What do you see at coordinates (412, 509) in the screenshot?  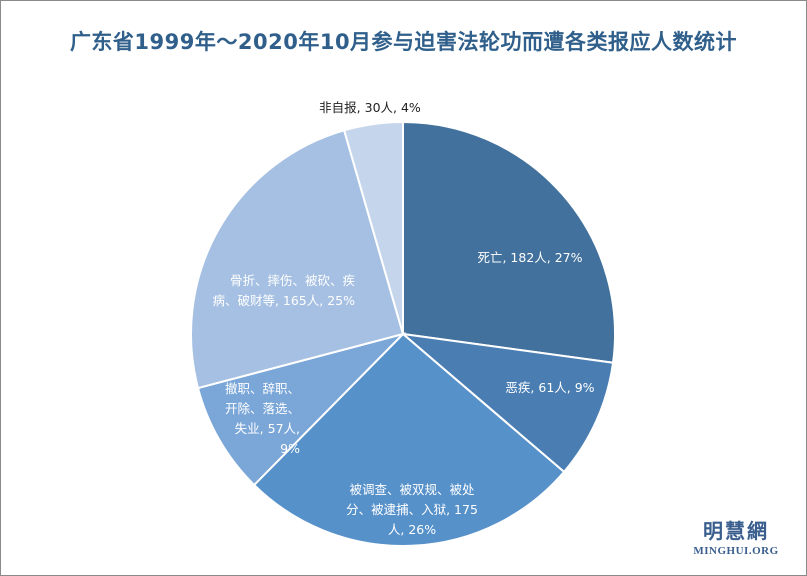 I see `slice-label-3: 被调查、被双规、被处分、被逮捕、入狱, 175 人, 26%` at bounding box center [412, 509].